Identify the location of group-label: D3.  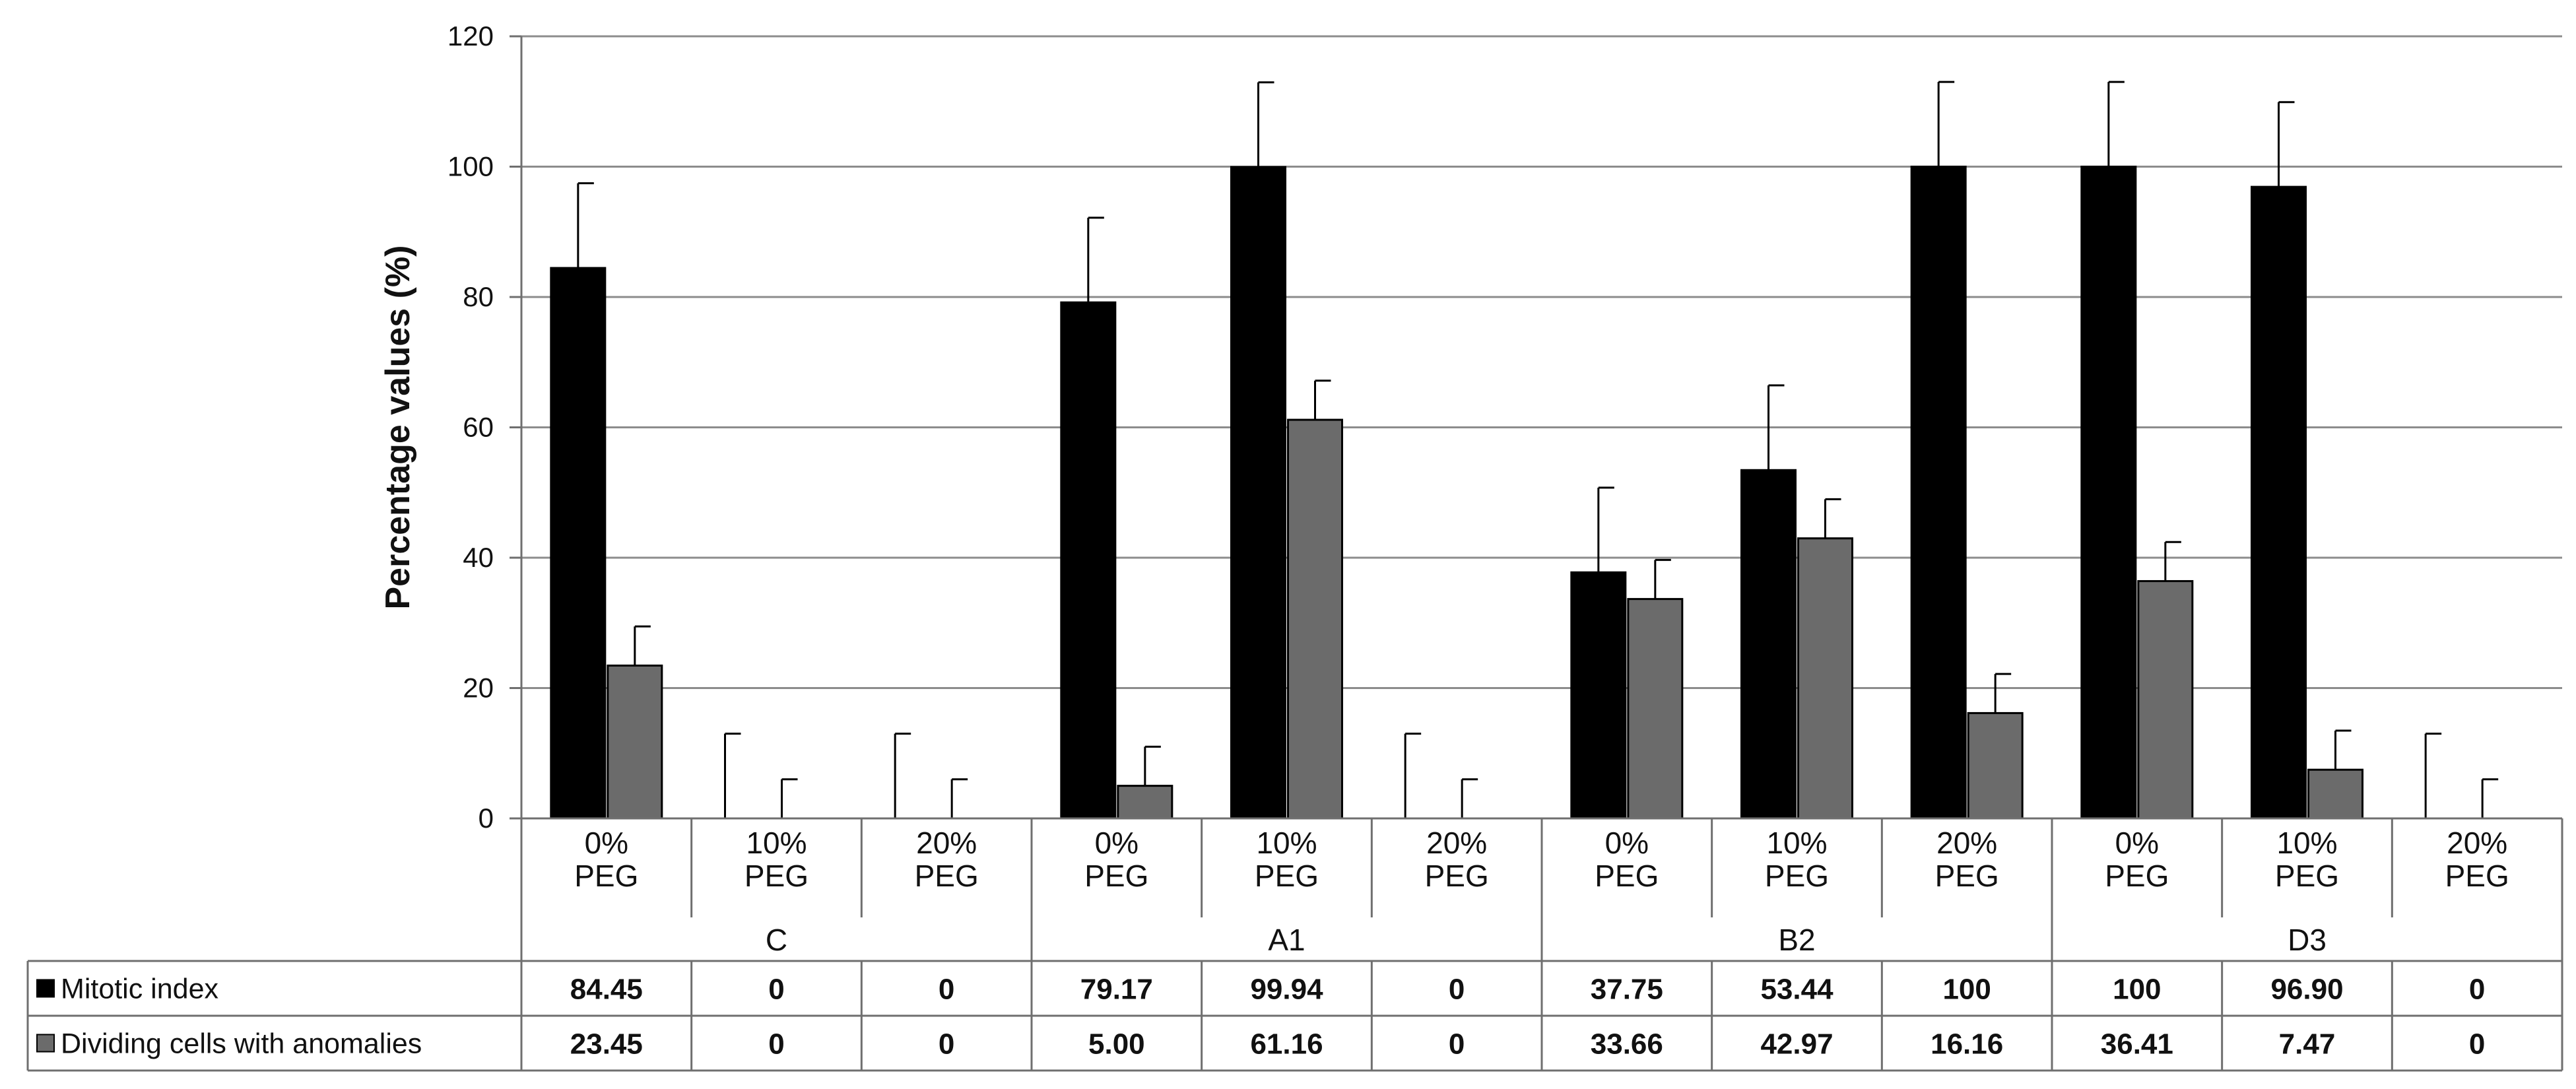
(2307, 940).